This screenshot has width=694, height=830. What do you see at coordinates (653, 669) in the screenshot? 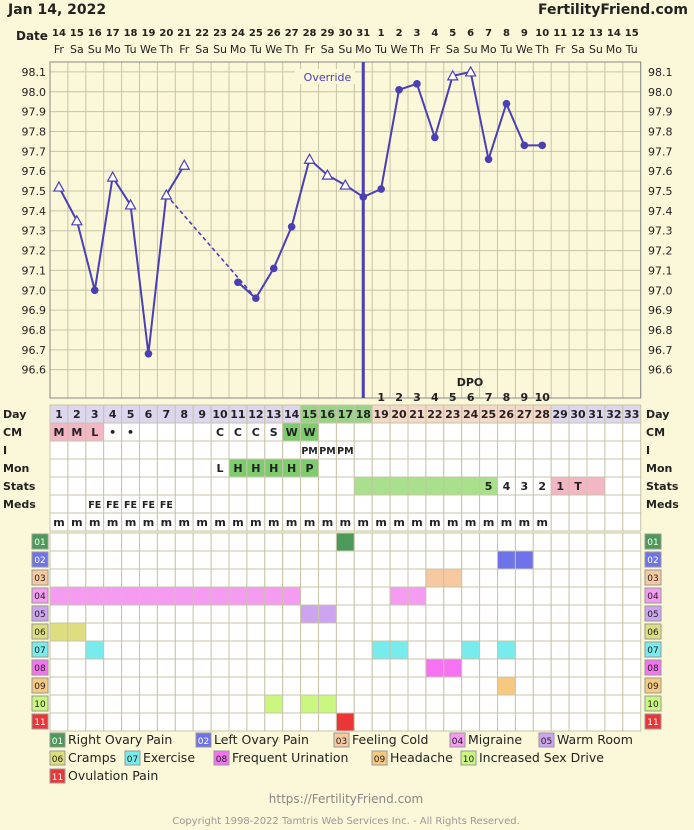
I see `symptom-code-text-right: 08` at bounding box center [653, 669].